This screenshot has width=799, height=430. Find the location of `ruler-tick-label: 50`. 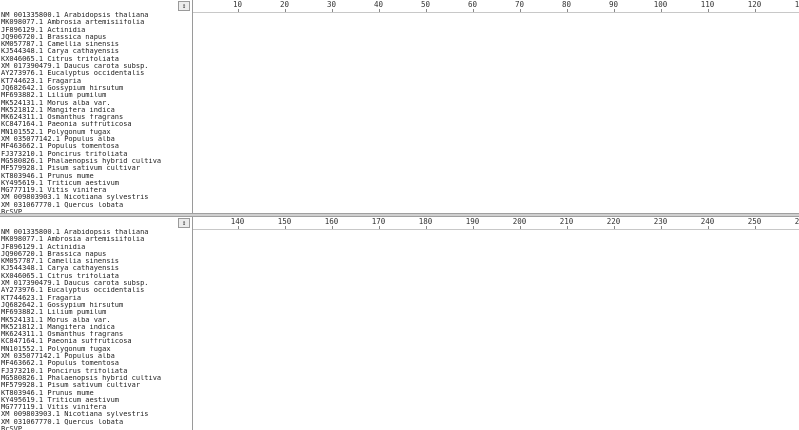

ruler-tick-label: 50 is located at coordinates (426, 4).